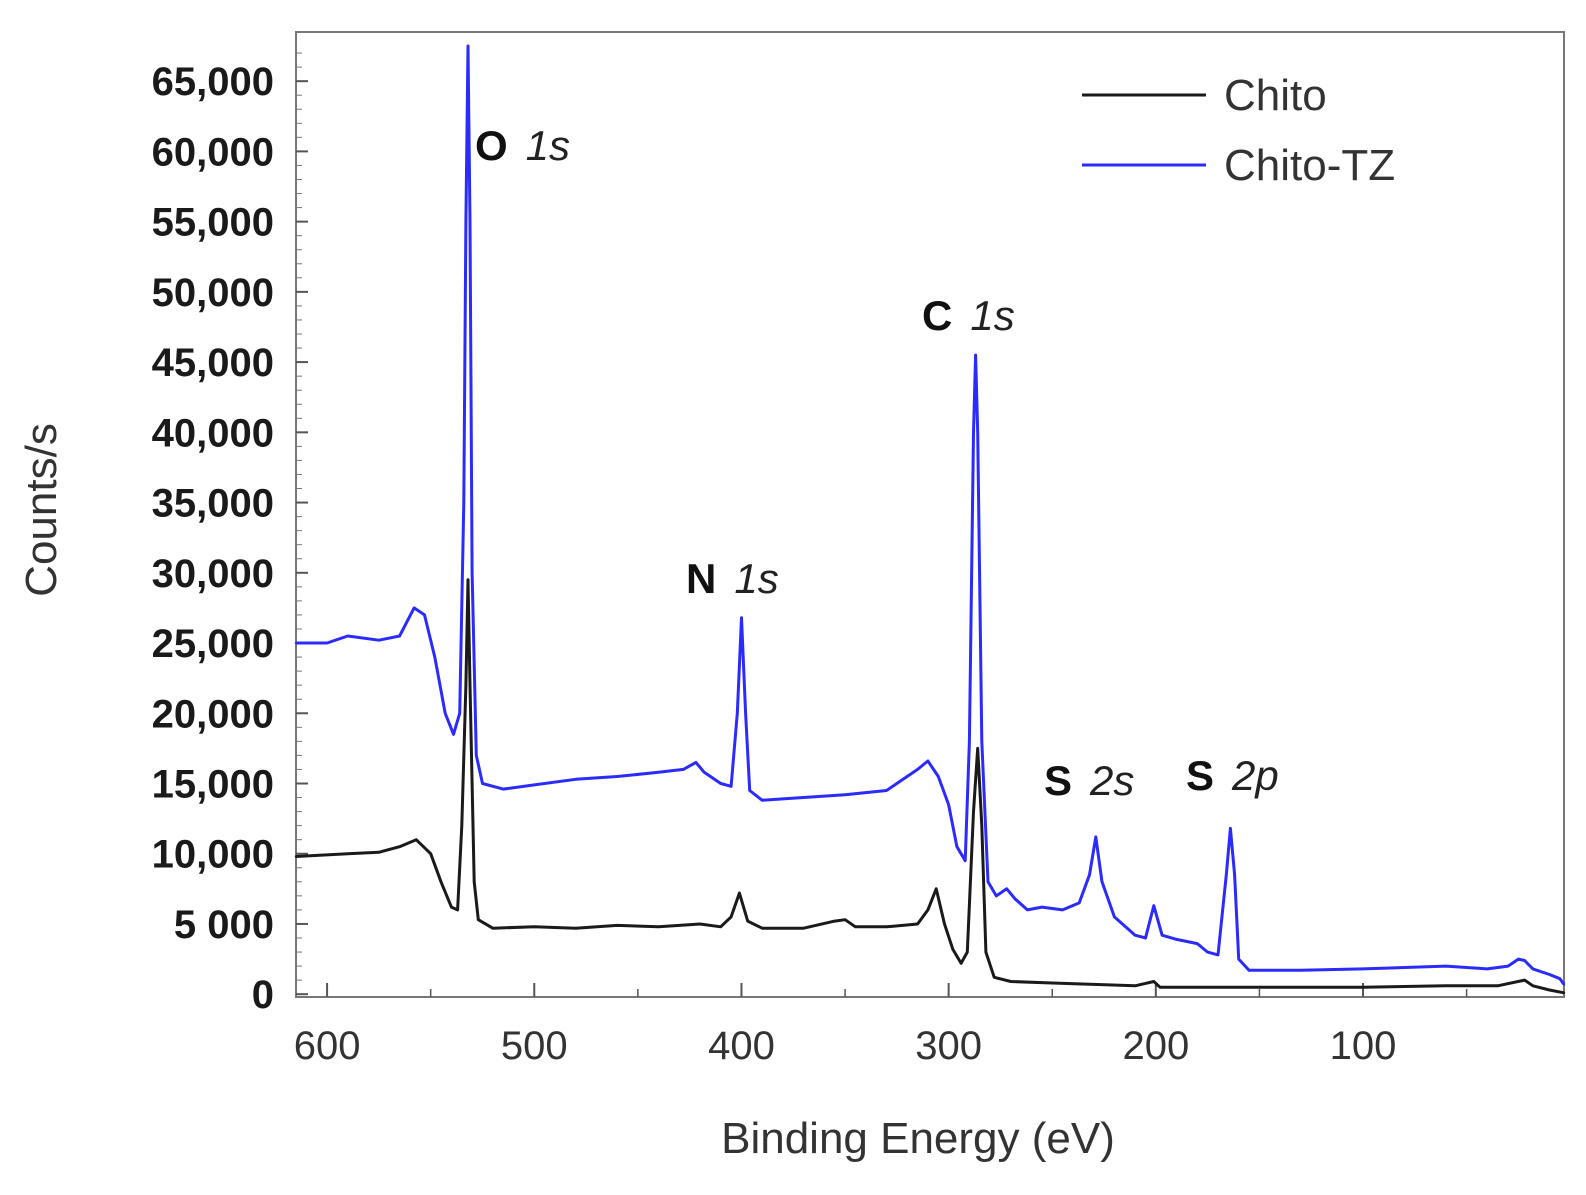  Describe the element at coordinates (1232, 775) in the screenshot. I see `peak-label-s-2p: S 2p` at that location.